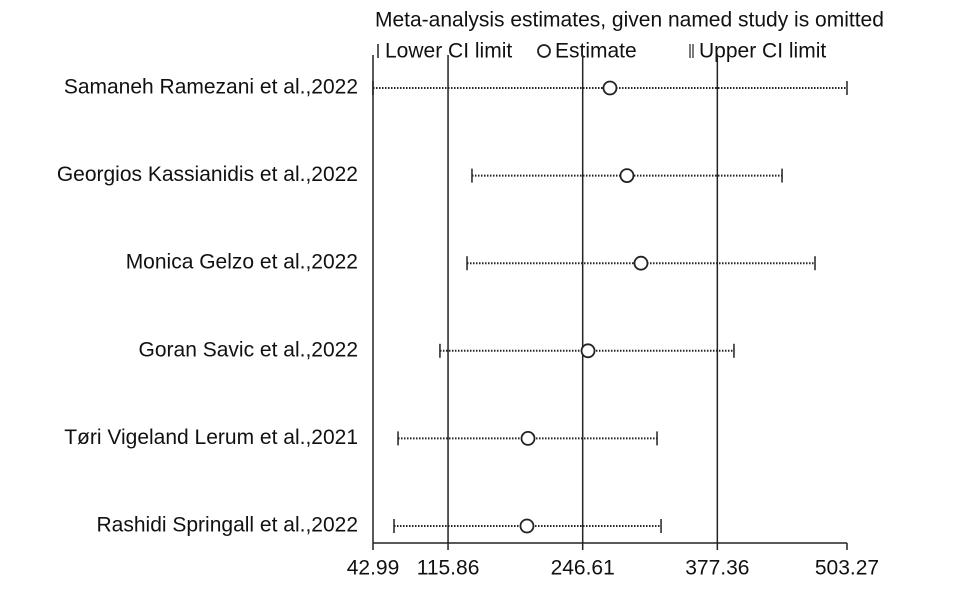  I want to click on x-tick-label: 246.61, so click(583, 568).